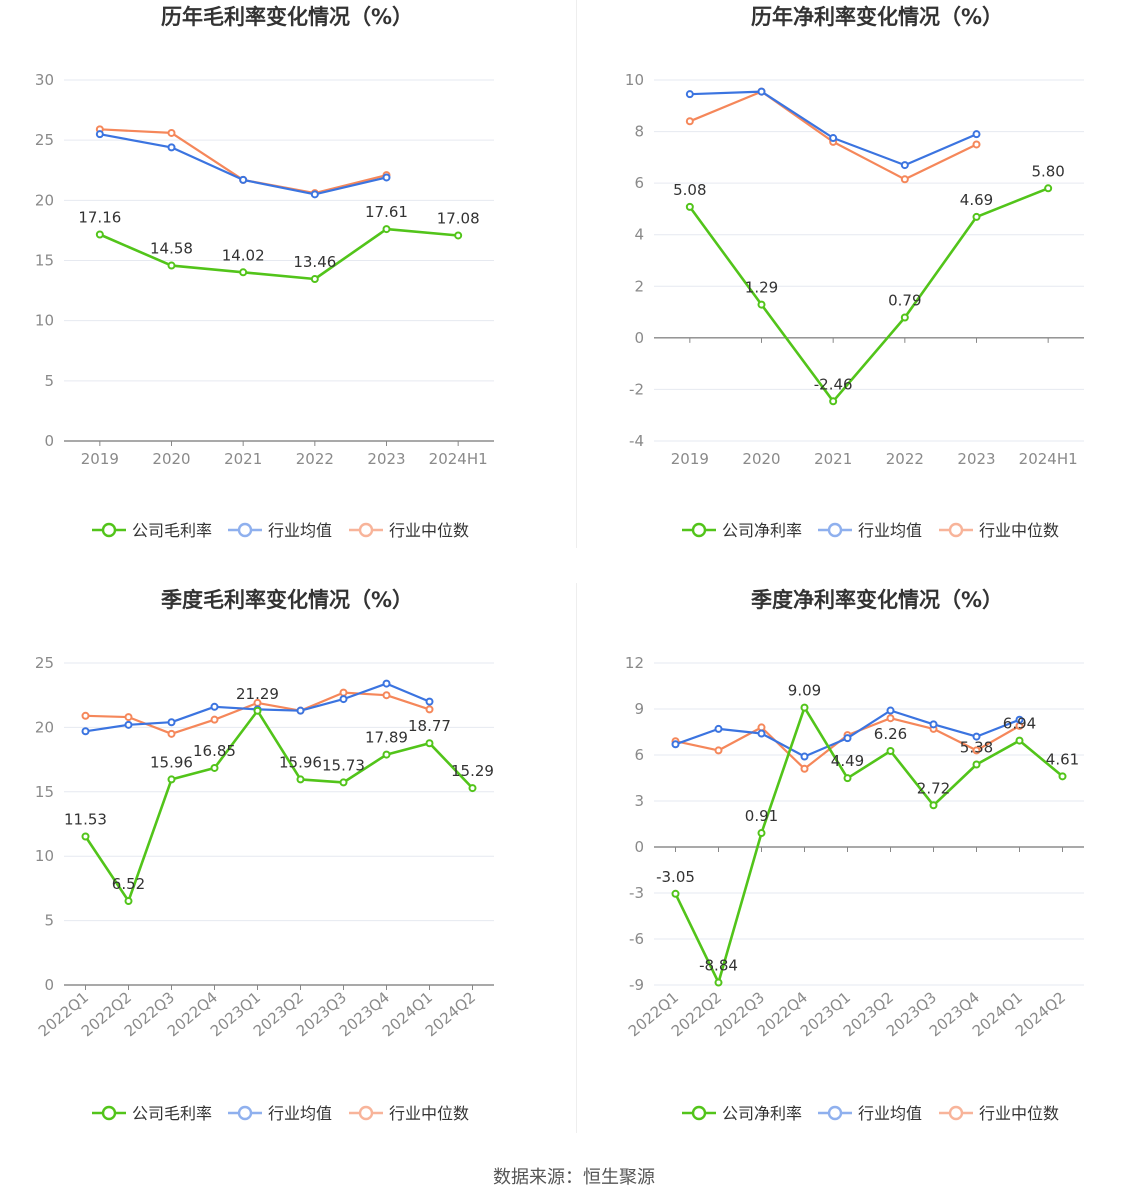  I want to click on data-label: 6.94, so click(1019, 724).